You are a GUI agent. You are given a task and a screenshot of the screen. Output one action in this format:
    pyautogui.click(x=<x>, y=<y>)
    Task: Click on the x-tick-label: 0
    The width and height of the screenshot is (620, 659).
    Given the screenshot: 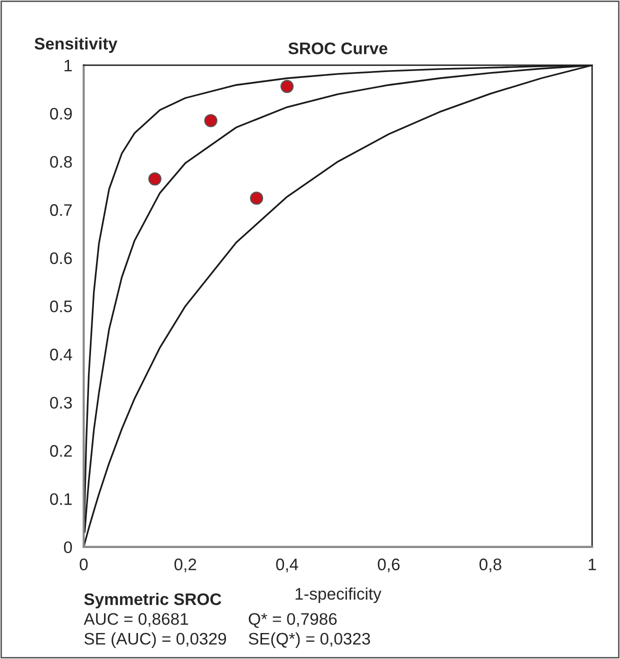 What is the action you would take?
    pyautogui.click(x=84, y=564)
    